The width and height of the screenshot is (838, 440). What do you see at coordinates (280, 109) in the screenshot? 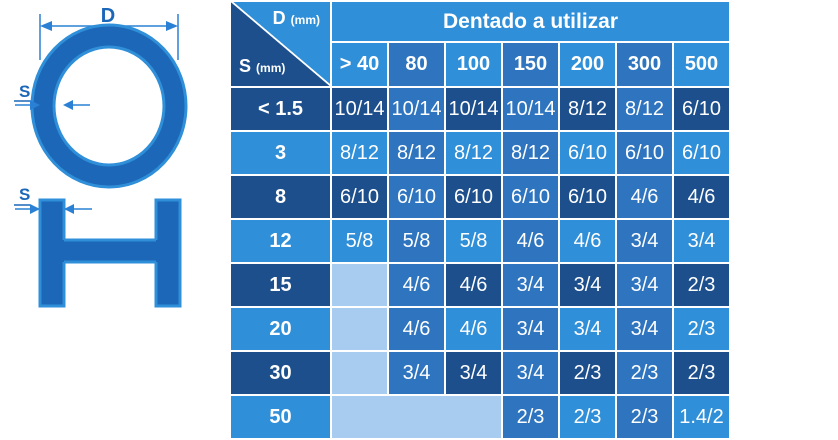
I see `row-header: < 1.5` at bounding box center [280, 109].